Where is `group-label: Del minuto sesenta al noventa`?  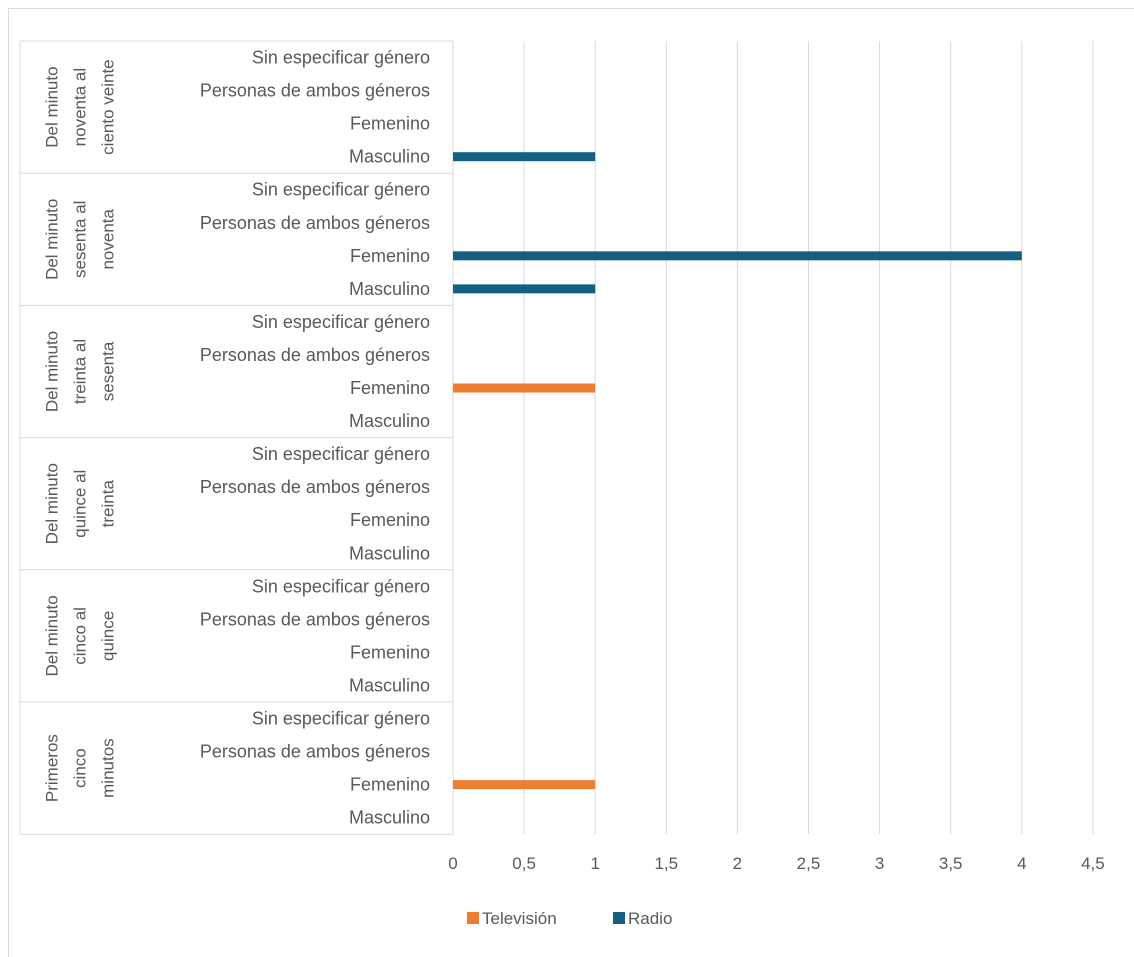
group-label: Del minuto sesenta al noventa is located at coordinates (80, 239).